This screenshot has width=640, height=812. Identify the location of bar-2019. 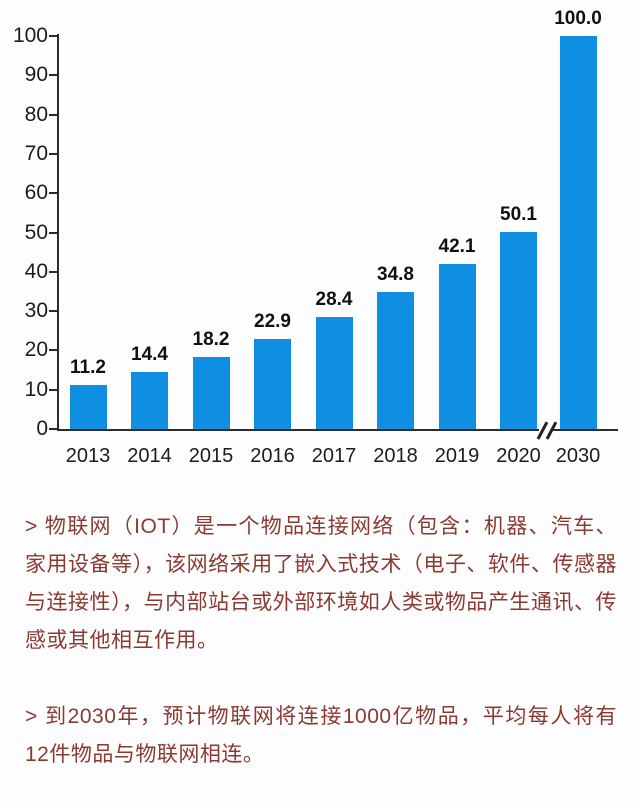
(457, 346).